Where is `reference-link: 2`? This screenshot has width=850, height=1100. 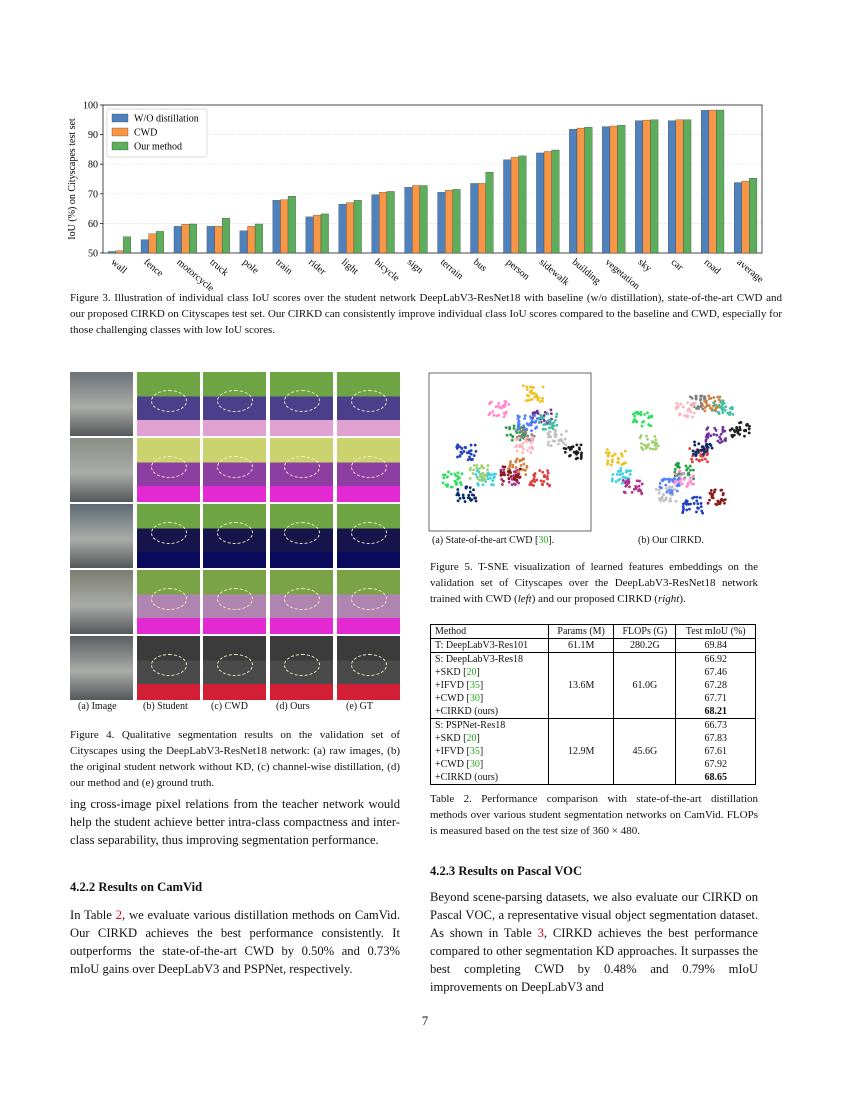
reference-link: 2 is located at coordinates (119, 915).